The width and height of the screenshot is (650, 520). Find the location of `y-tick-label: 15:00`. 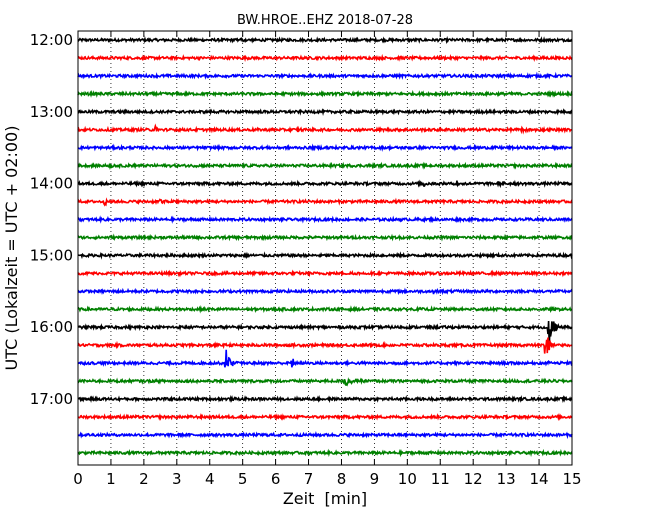

y-tick-label: 15:00 is located at coordinates (51, 255).